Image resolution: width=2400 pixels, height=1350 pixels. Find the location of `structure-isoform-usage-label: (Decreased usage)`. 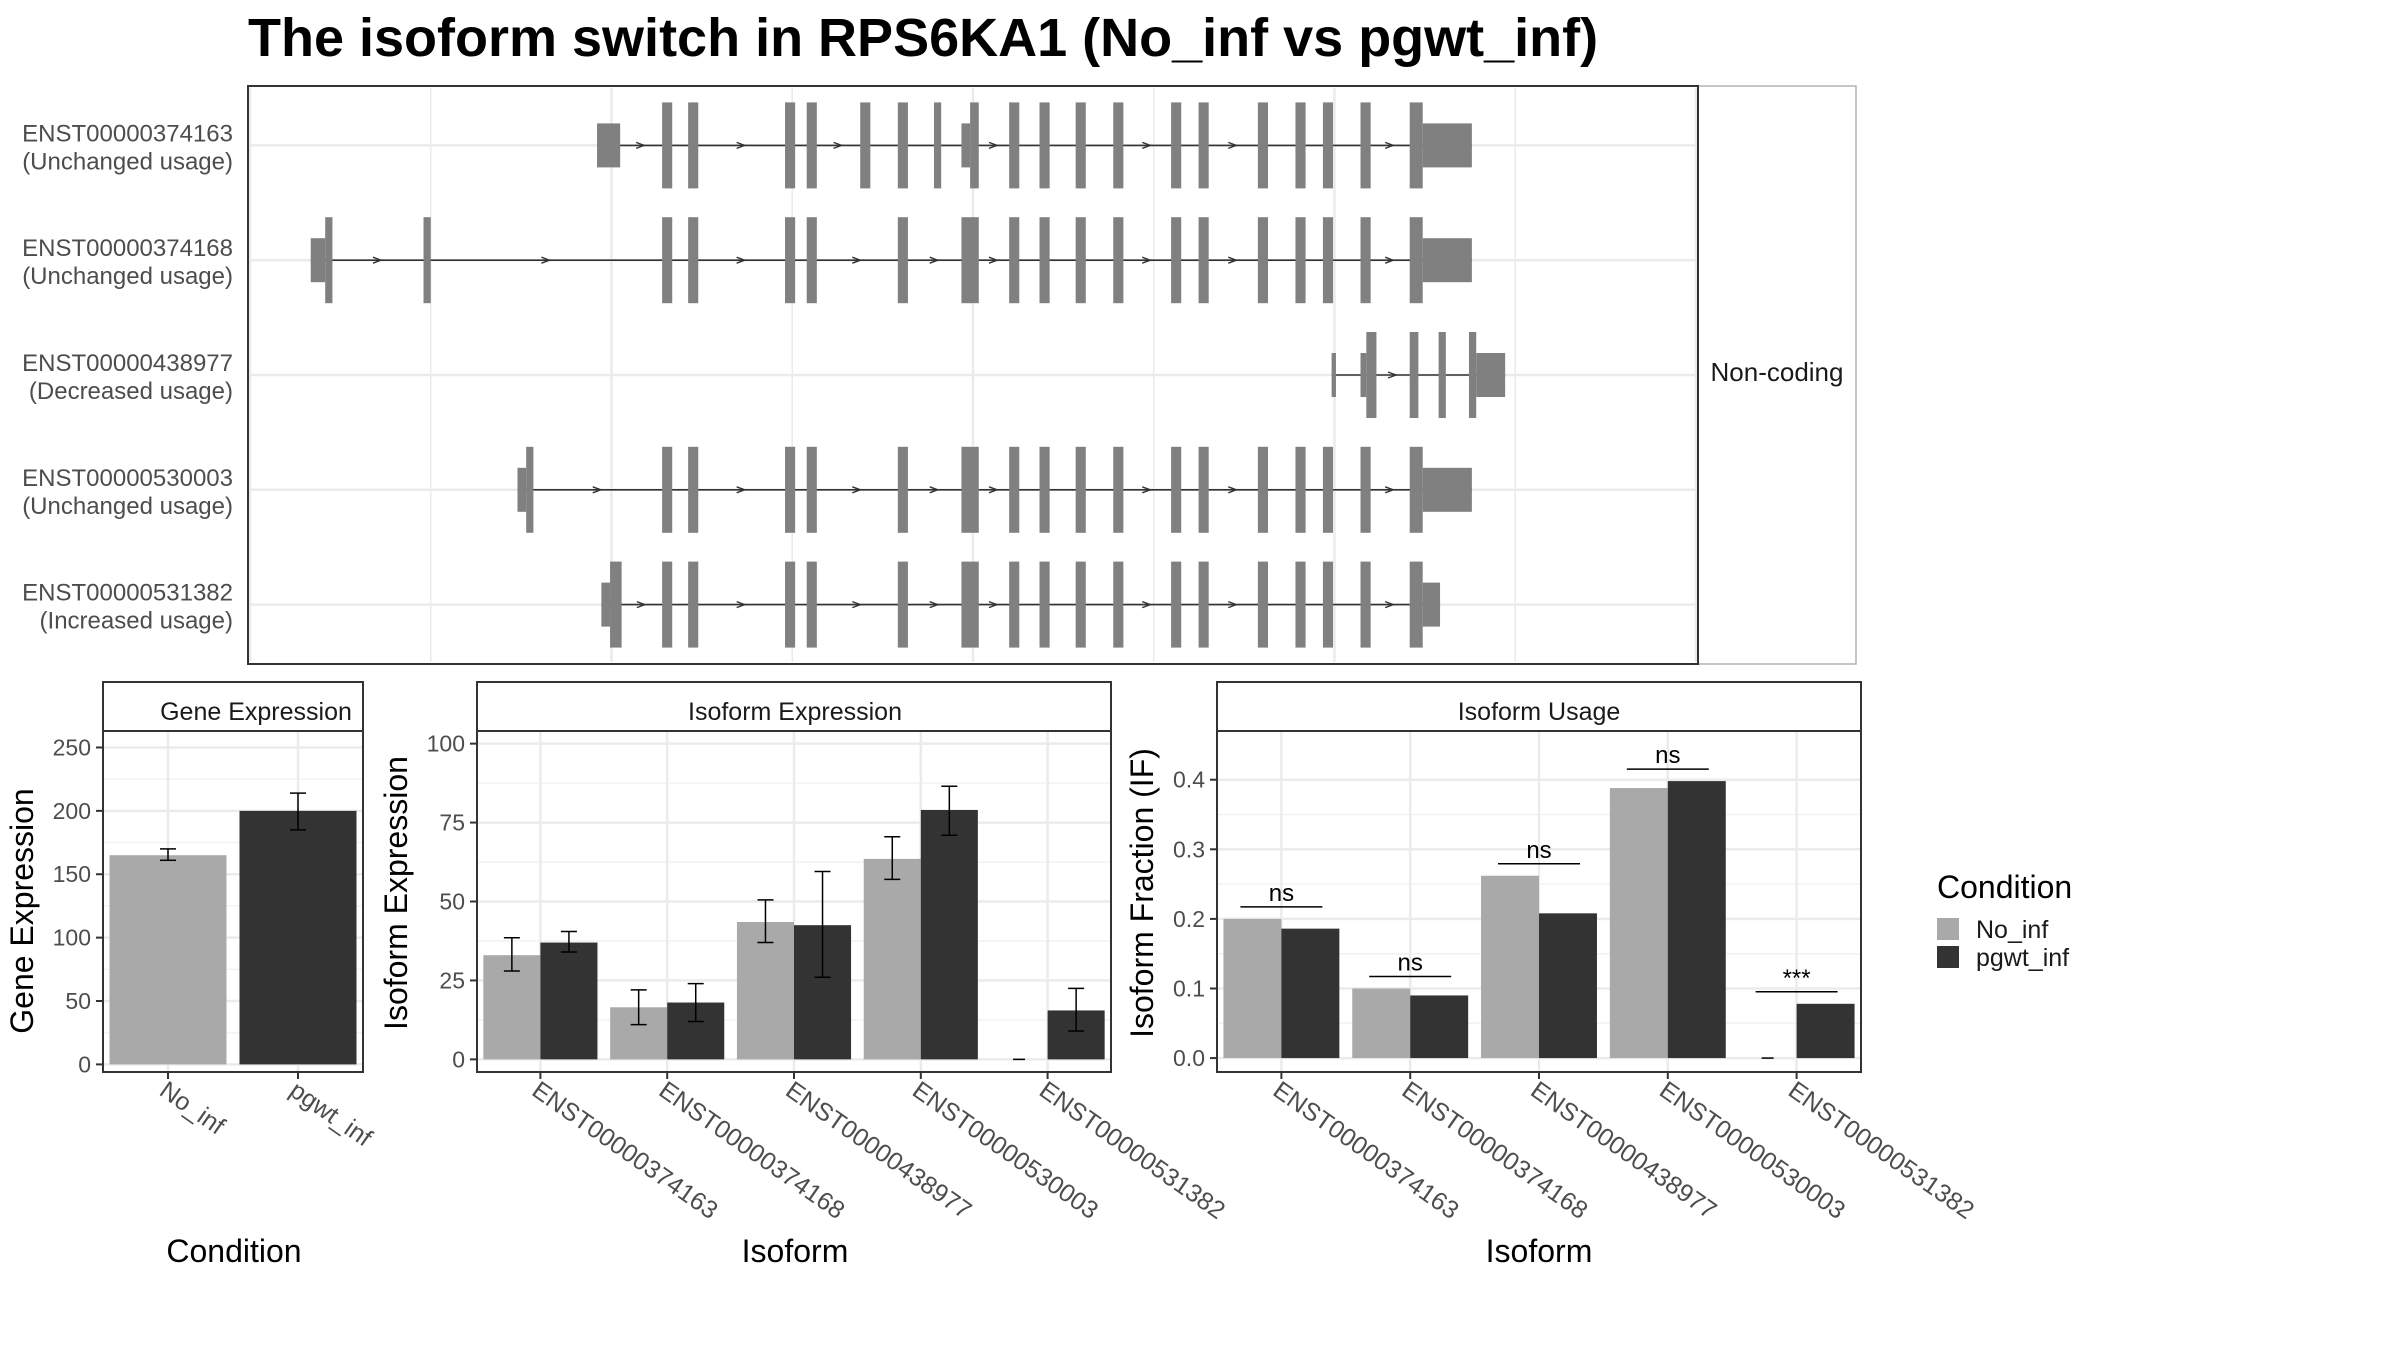

structure-isoform-usage-label: (Decreased usage) is located at coordinates (131, 391).